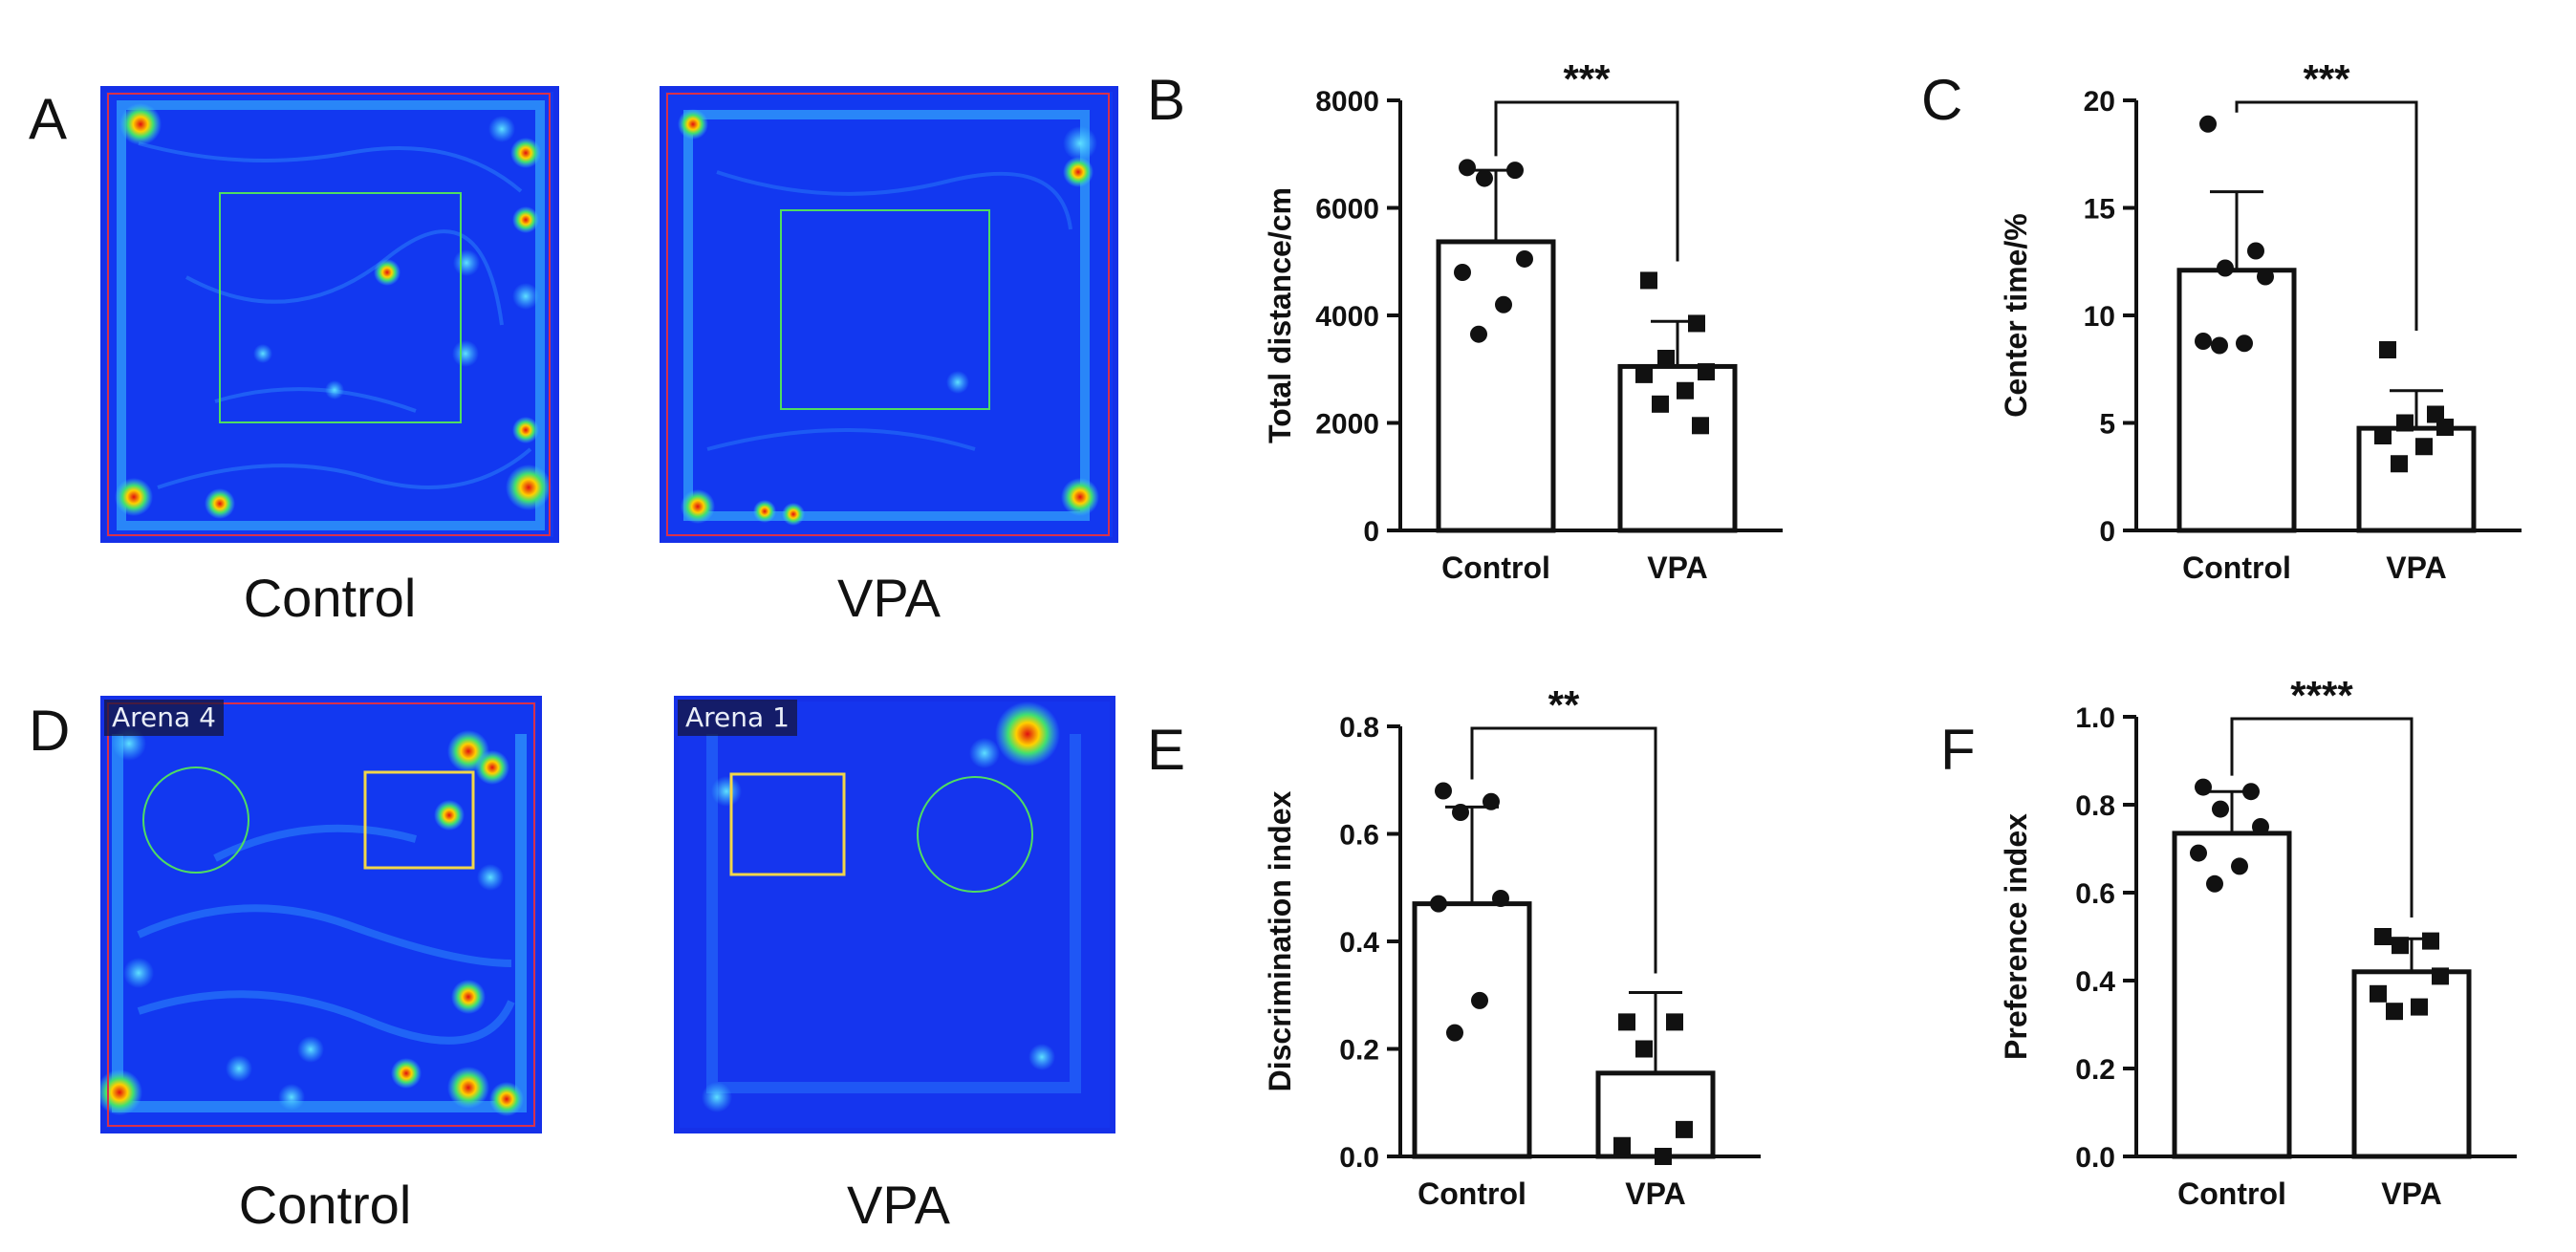 The width and height of the screenshot is (2576, 1252). I want to click on significance-label: ****, so click(2321, 695).